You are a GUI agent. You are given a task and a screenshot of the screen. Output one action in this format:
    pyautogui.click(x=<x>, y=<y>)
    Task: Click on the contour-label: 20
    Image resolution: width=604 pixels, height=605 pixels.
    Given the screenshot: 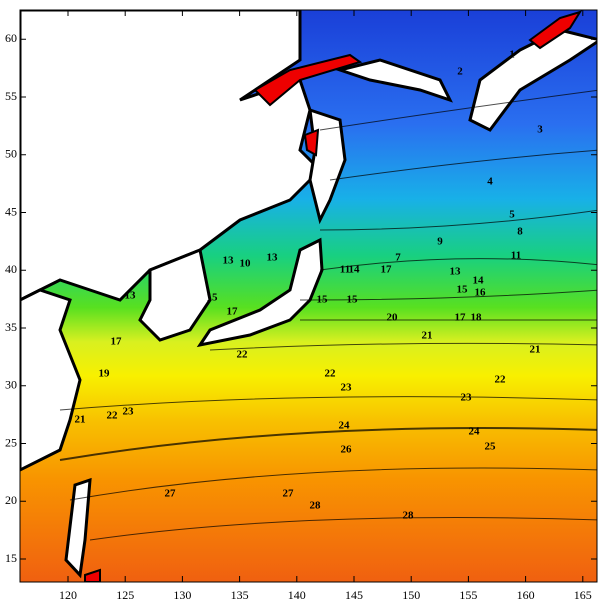 What is the action you would take?
    pyautogui.click(x=393, y=318)
    